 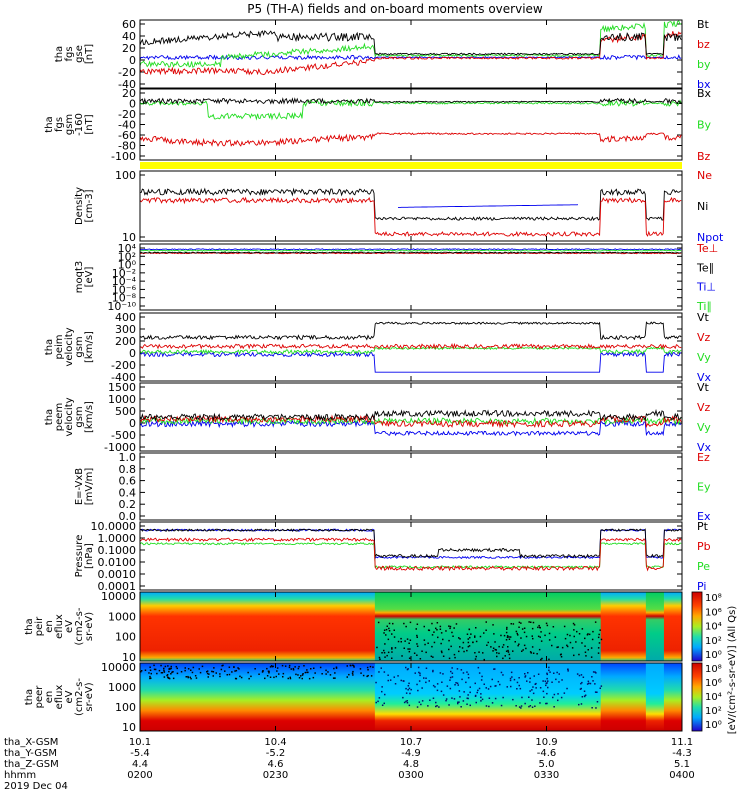 I want to click on ytick-peim-5: -400, so click(x=123, y=377).